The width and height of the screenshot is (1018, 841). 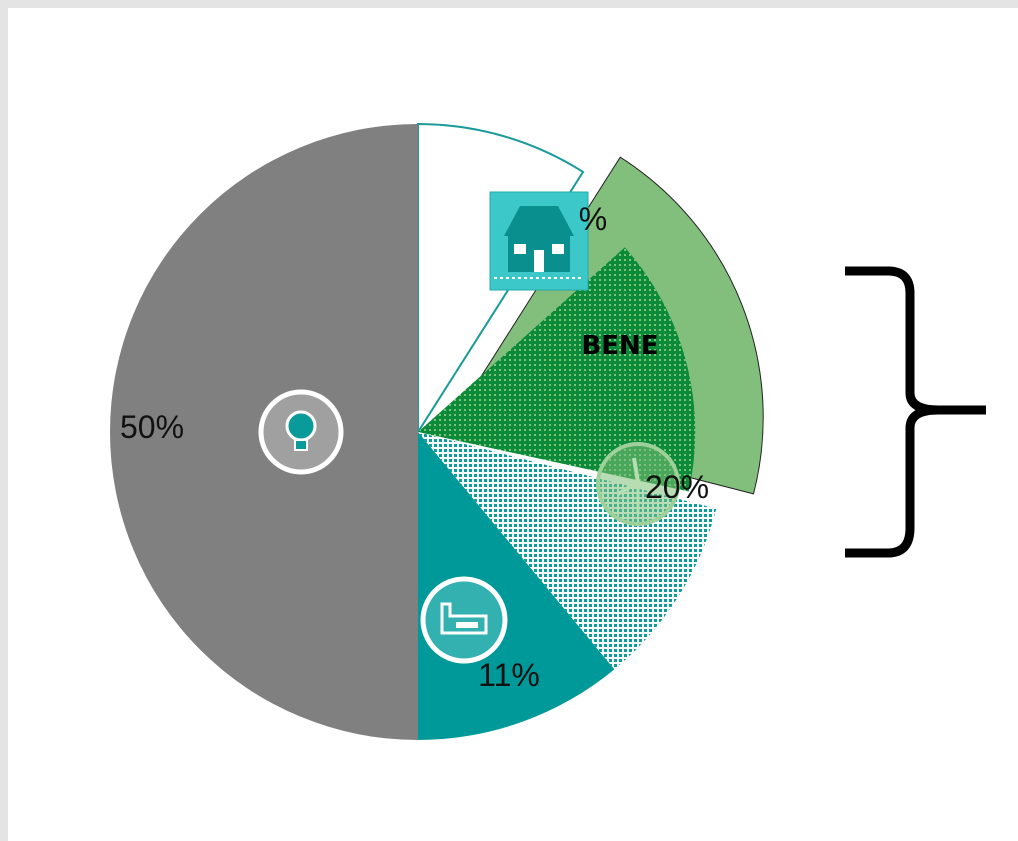 I want to click on slice-label-50: 50%, so click(x=152, y=427).